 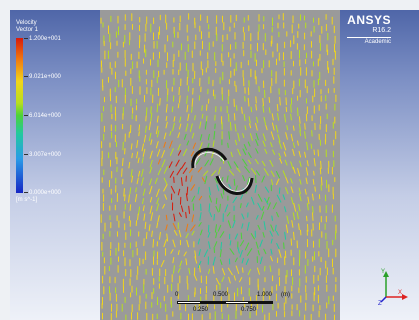 I want to click on legend-label-min: 0.000e+000, so click(x=45, y=193).